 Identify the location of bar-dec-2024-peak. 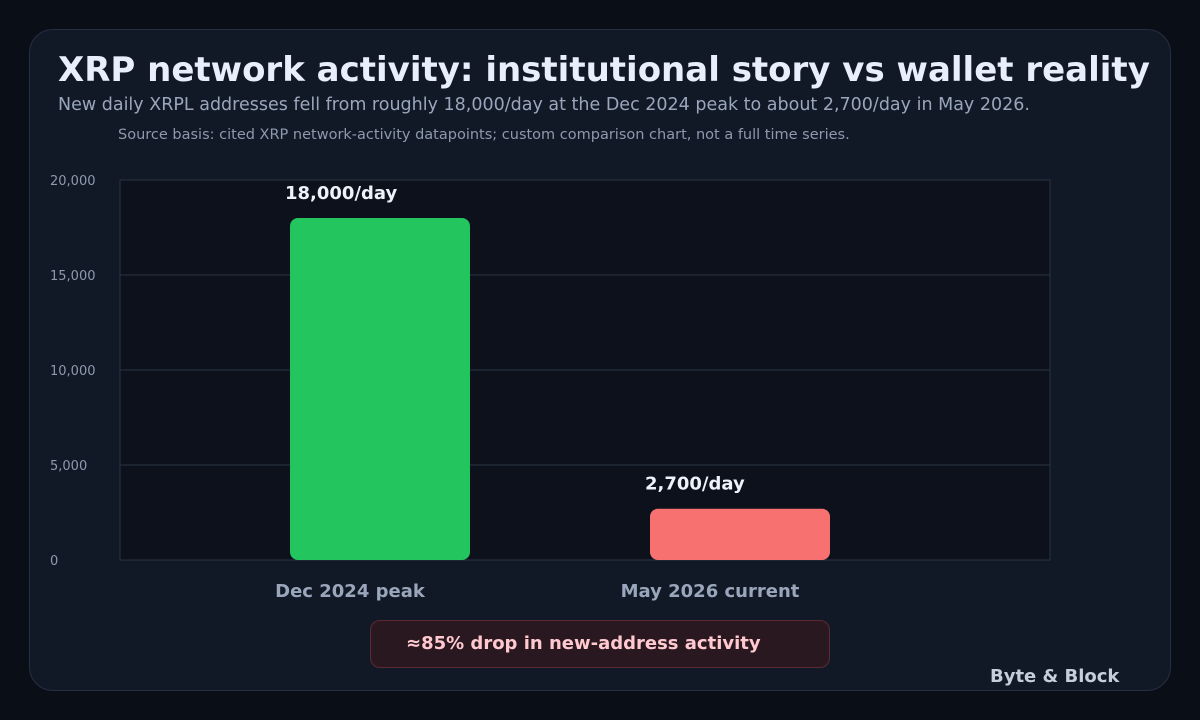
(380, 389).